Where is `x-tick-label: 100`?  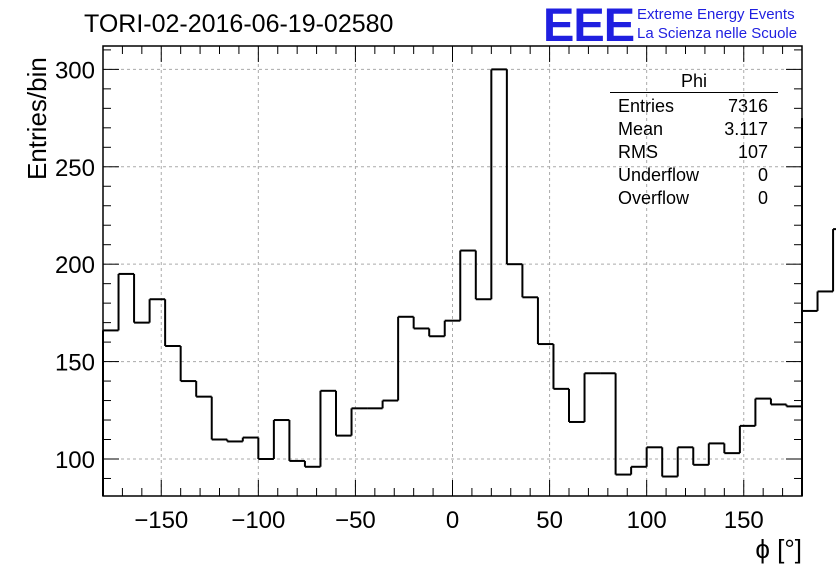
x-tick-label: 100 is located at coordinates (647, 520).